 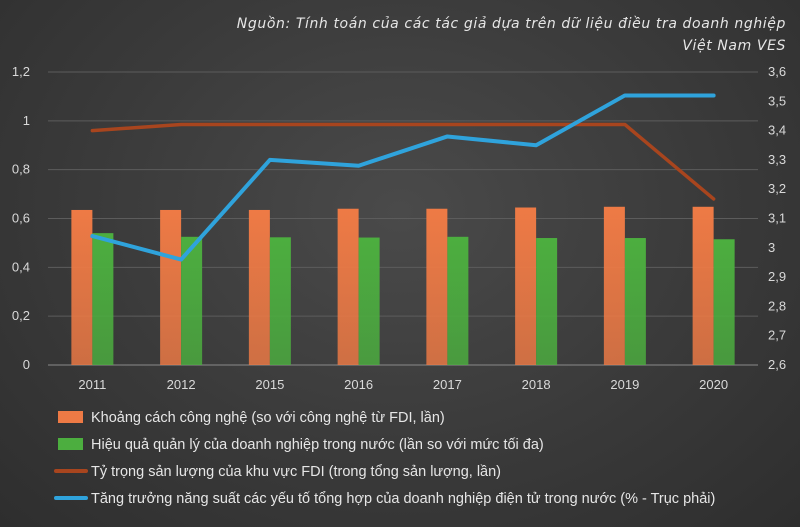 What do you see at coordinates (771, 247) in the screenshot?
I see `right-tick-label: 3` at bounding box center [771, 247].